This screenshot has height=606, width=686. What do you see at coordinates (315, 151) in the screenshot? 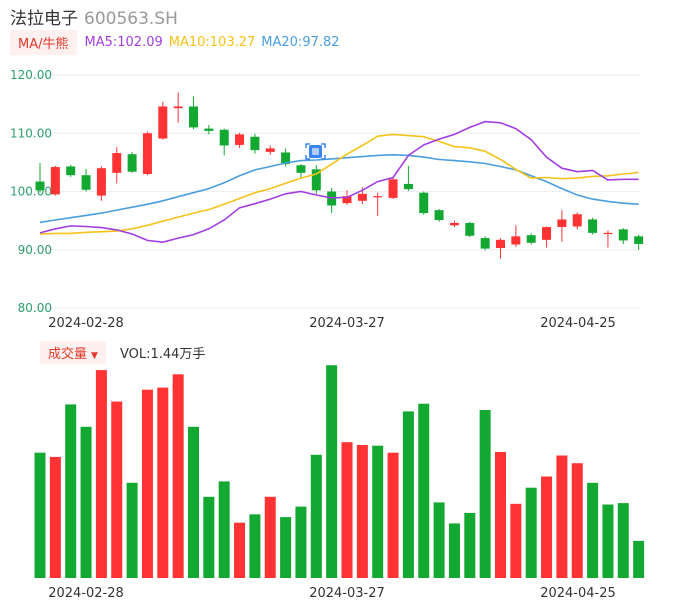
I see `locate-icon` at bounding box center [315, 151].